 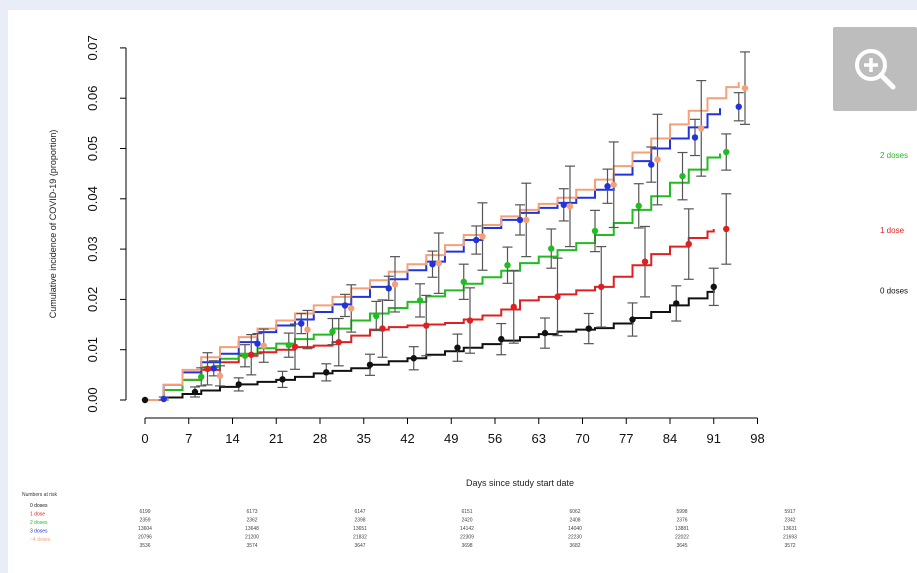 What do you see at coordinates (681, 546) in the screenshot?
I see `risk-cell: 3645` at bounding box center [681, 546].